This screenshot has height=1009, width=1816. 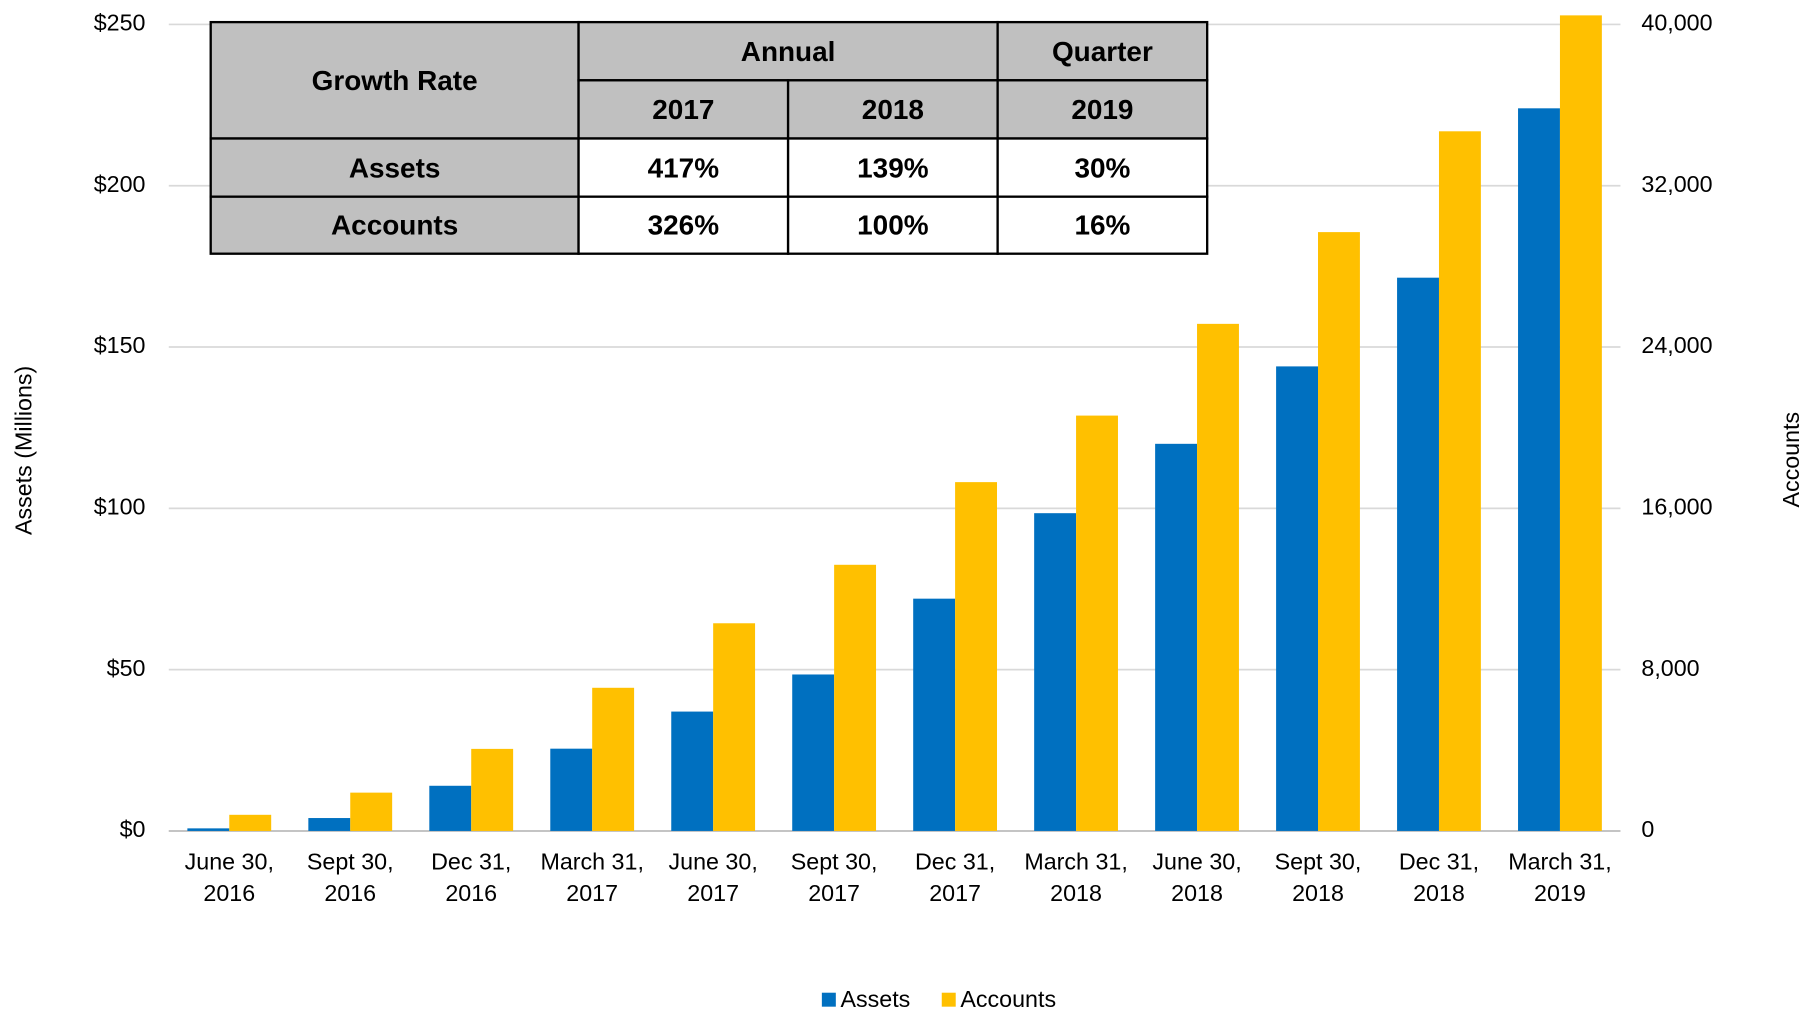 What do you see at coordinates (955, 877) in the screenshot?
I see `x-tick-label: Dec 31, 2017` at bounding box center [955, 877].